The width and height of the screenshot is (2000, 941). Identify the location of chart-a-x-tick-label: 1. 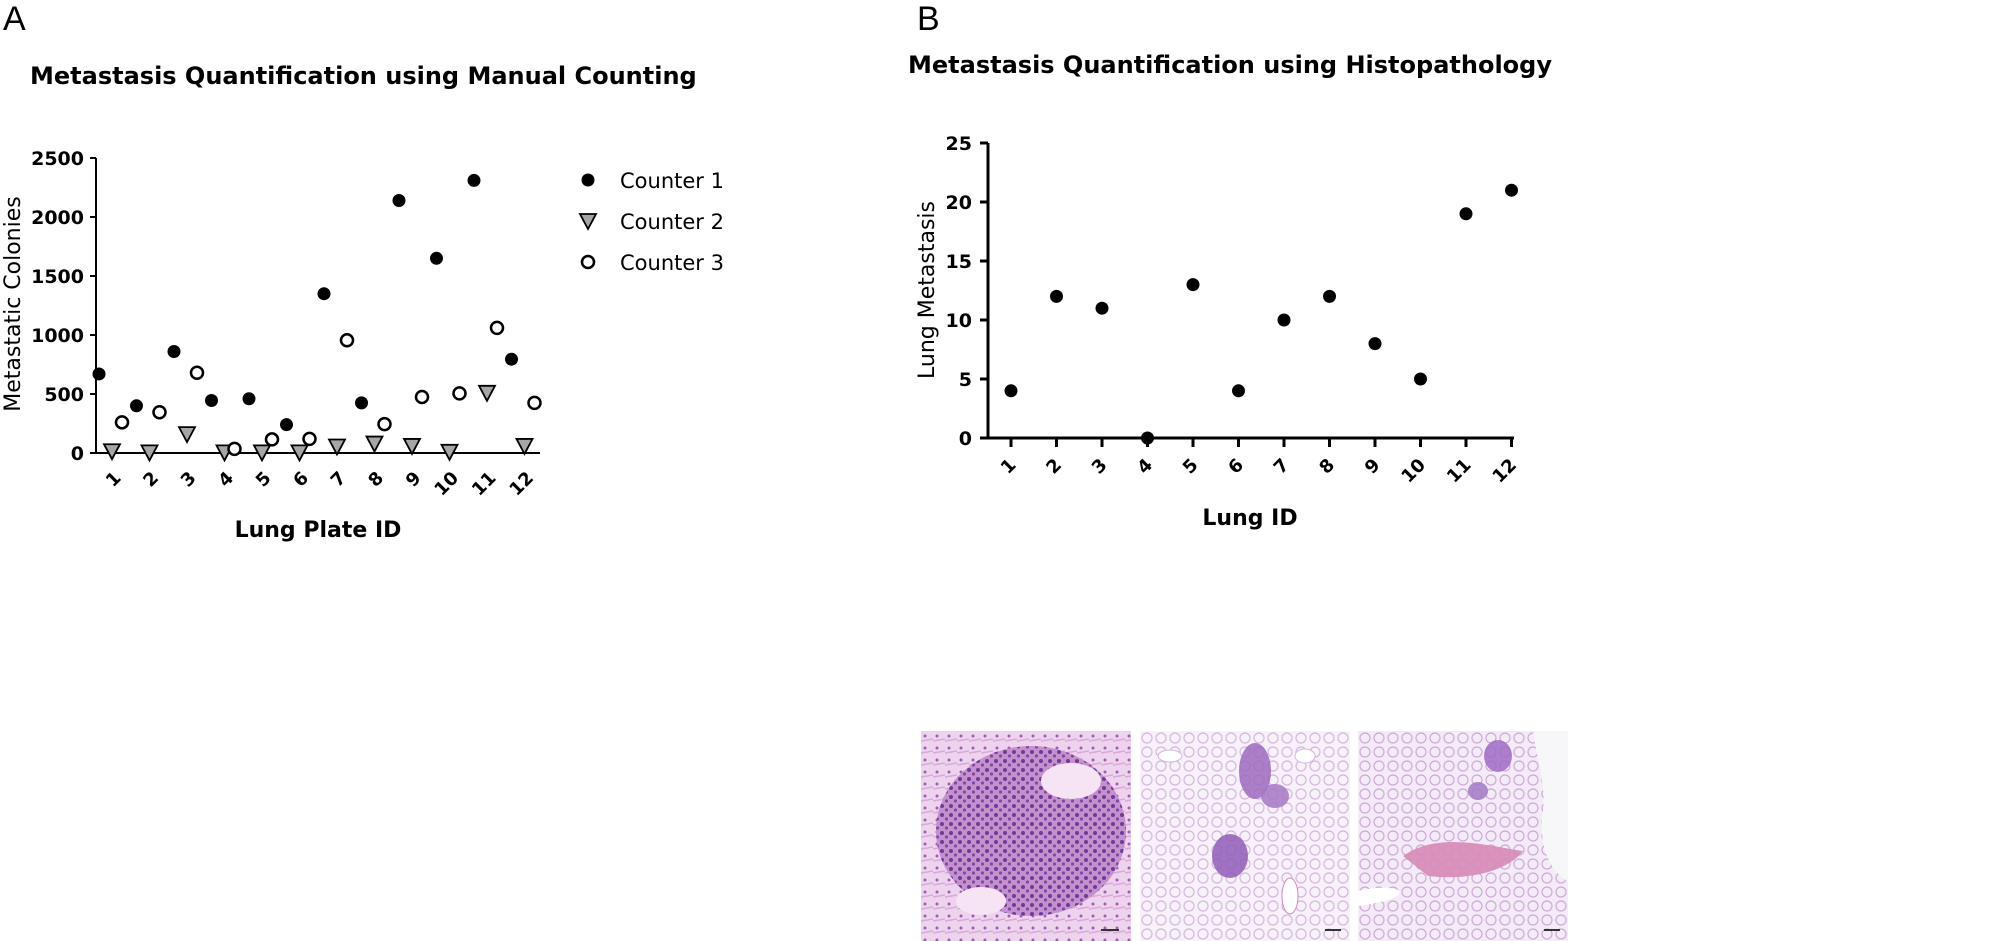
(114, 480).